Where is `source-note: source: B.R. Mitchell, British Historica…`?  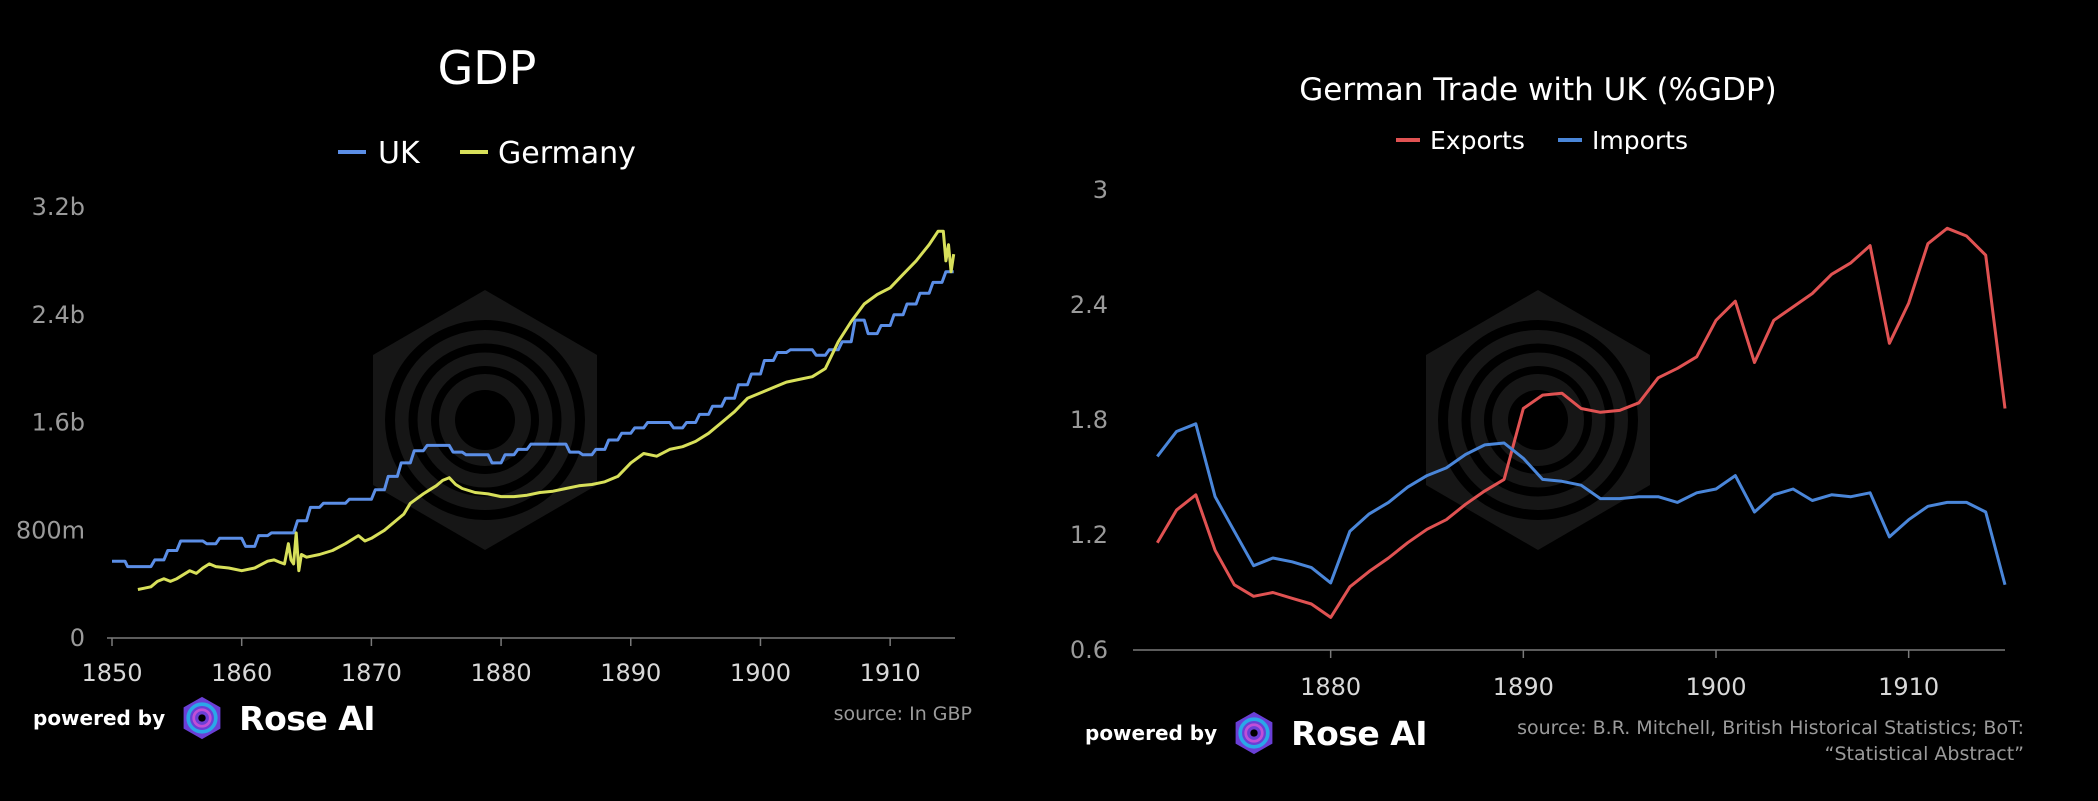 source-note: source: B.R. Mitchell, British Historica… is located at coordinates (1770, 741).